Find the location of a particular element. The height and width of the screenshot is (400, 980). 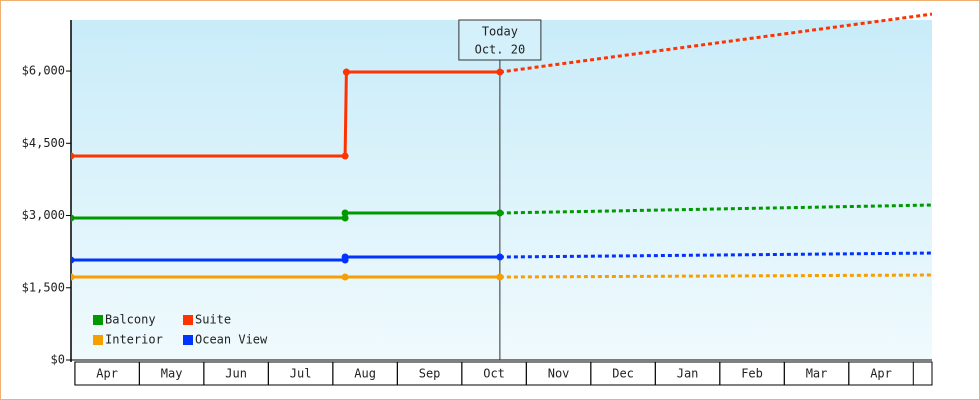

y-tick-label: $1,500 is located at coordinates (43, 287).